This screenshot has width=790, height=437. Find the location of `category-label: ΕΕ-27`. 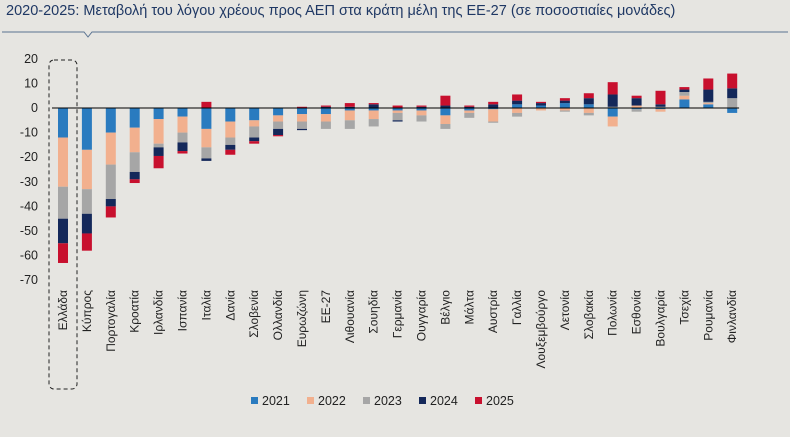

category-label: ΕΕ-27 is located at coordinates (326, 307).